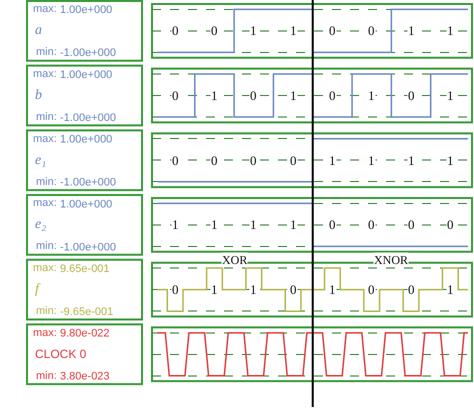 Image resolution: width=474 pixels, height=414 pixels. Describe the element at coordinates (61, 354) in the screenshot. I see `text: CLOCK 0` at that location.